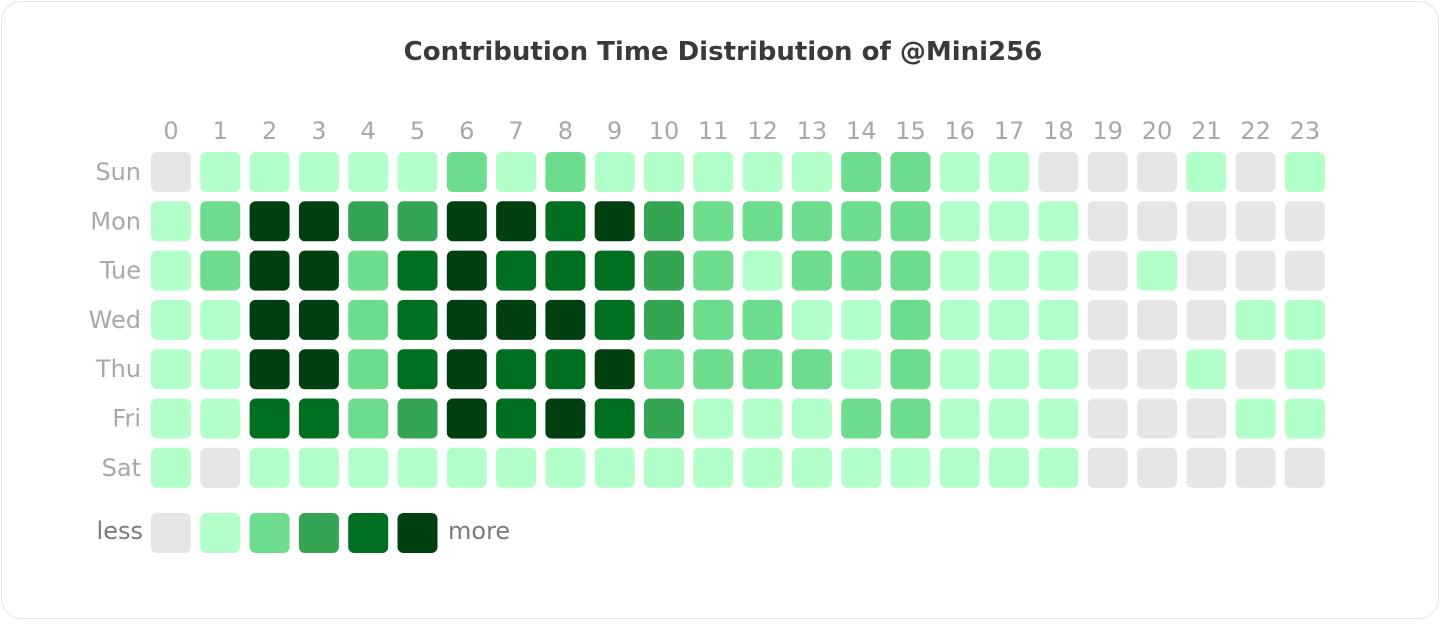 Image resolution: width=1442 pixels, height=624 pixels. What do you see at coordinates (861, 131) in the screenshot?
I see `hour-label: 14` at bounding box center [861, 131].